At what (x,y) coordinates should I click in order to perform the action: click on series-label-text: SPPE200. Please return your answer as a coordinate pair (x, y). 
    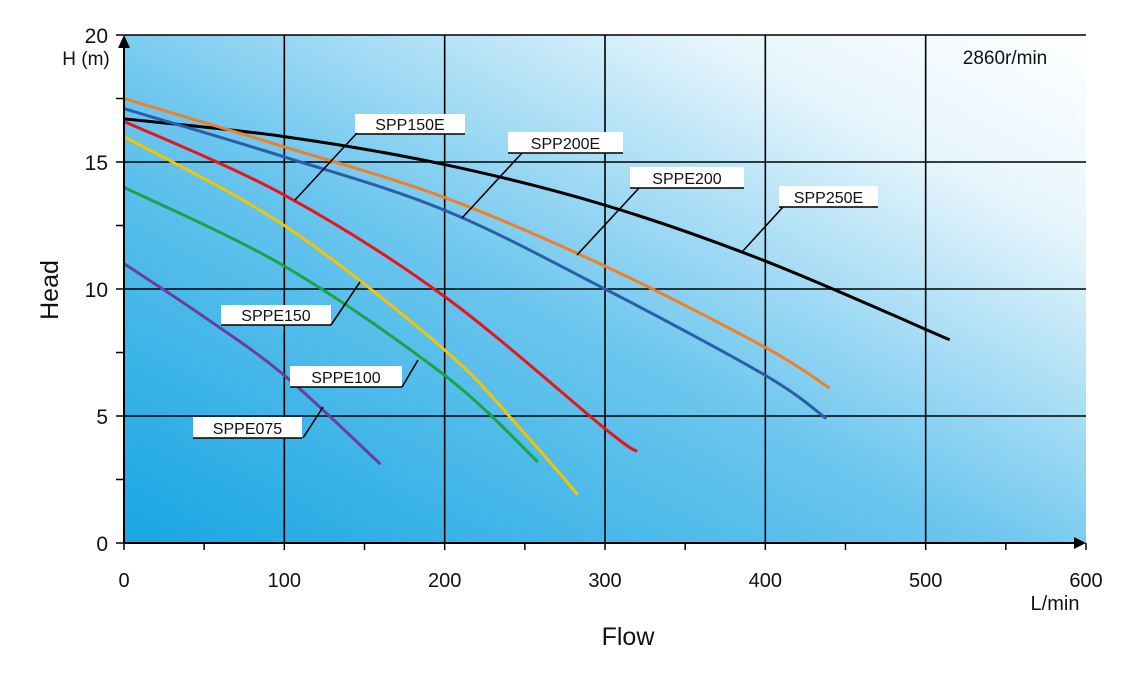
    Looking at the image, I should click on (686, 179).